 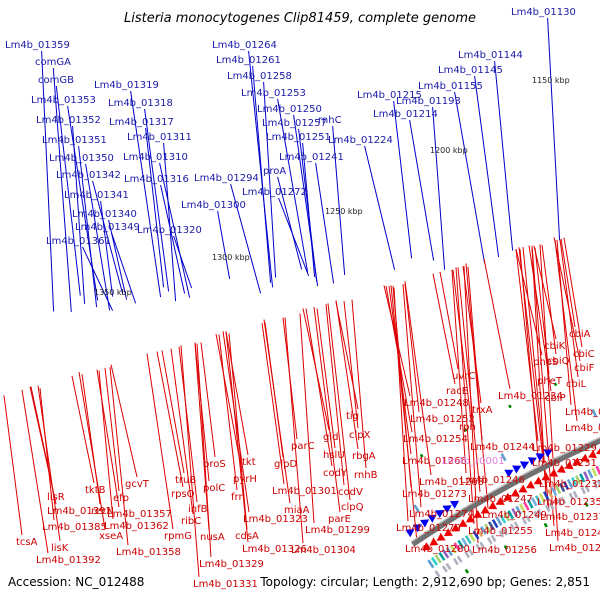 I want to click on rna-tick, so click(x=545, y=525).